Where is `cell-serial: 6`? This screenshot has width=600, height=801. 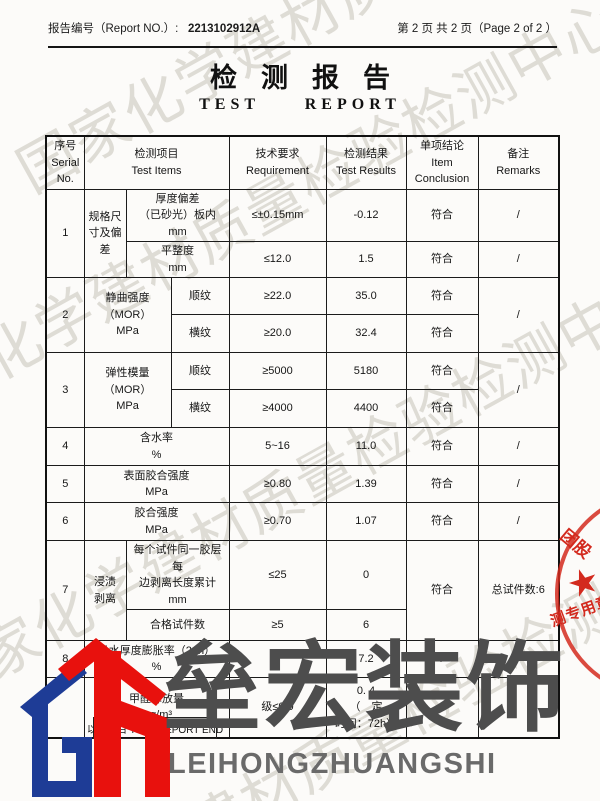
cell-serial: 6 is located at coordinates (65, 521).